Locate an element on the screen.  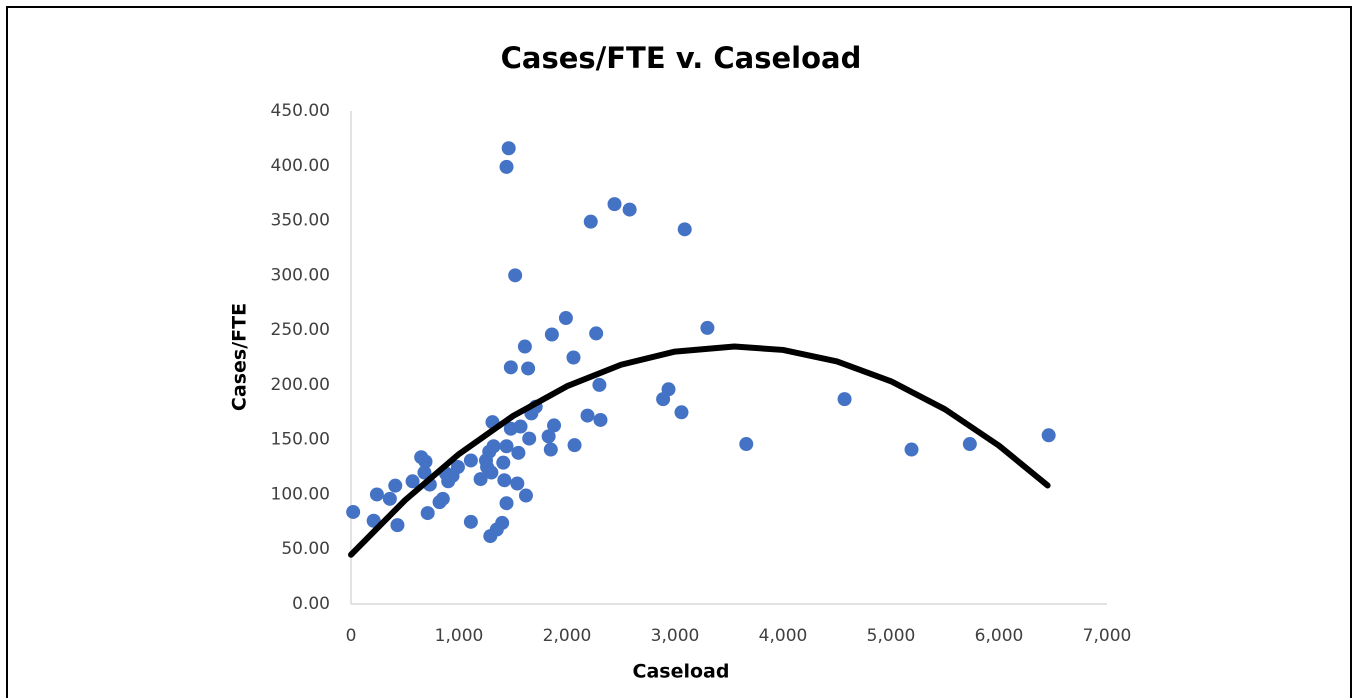
y-axis-title: Cases/FTE is located at coordinates (240, 357).